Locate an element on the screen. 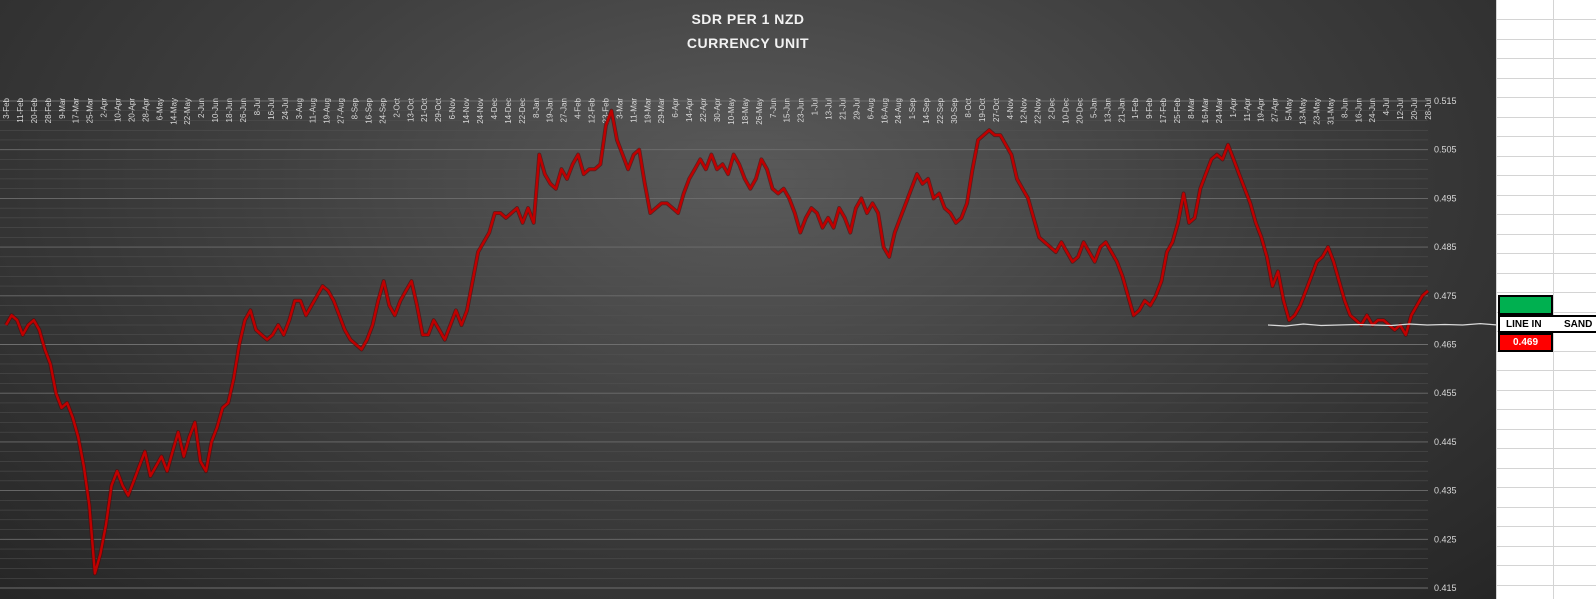  x-tick-label: 14-May is located at coordinates (173, 111).